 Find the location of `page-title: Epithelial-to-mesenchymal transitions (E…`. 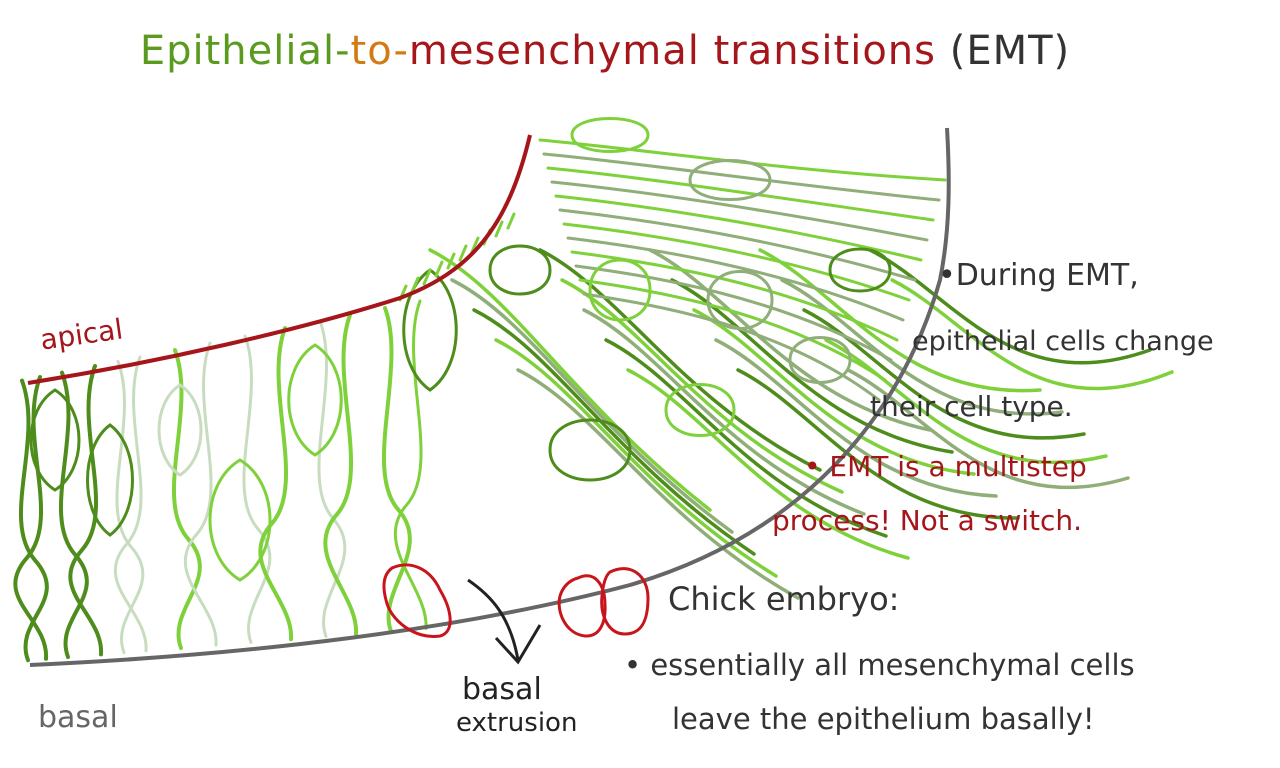

page-title: Epithelial-to-mesenchymal transitions (E… is located at coordinates (605, 51).